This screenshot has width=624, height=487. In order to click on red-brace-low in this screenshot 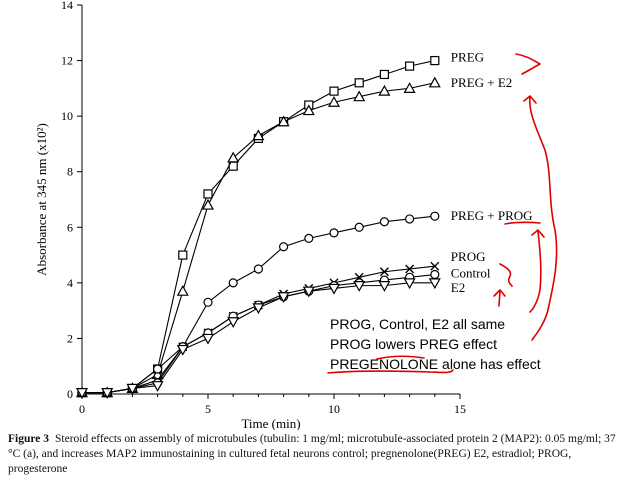, I will do `click(506, 275)`.